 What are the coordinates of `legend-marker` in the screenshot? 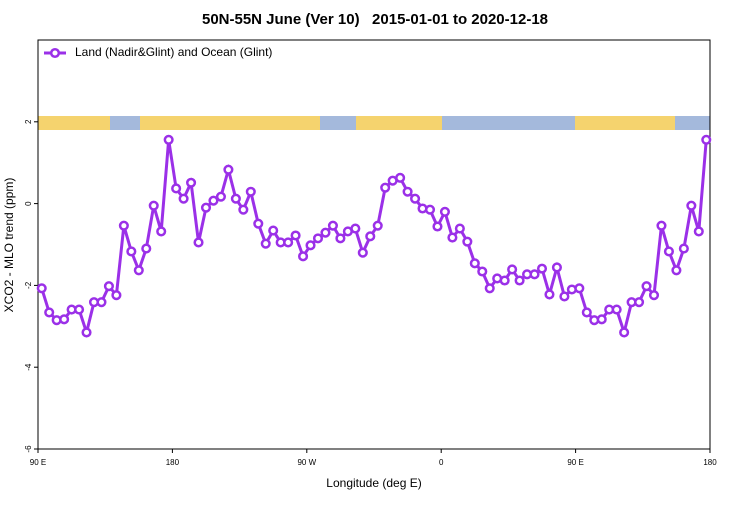 It's located at (55, 53).